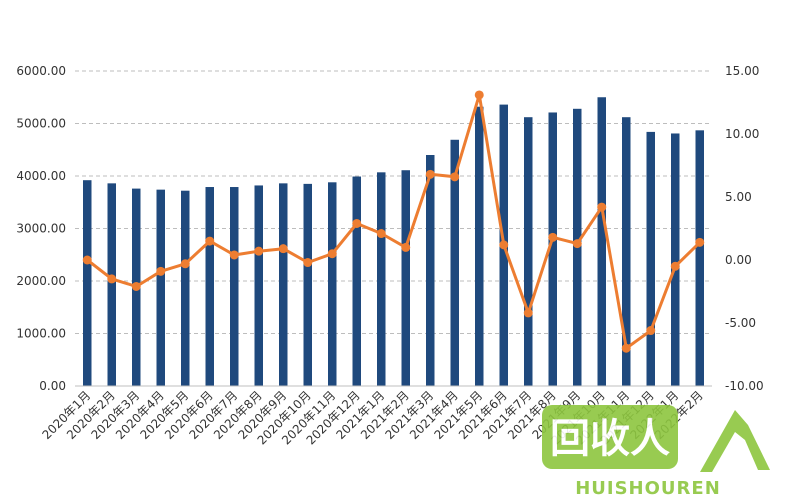 The image size is (800, 500). I want to click on right-tick-label: 10.00, so click(742, 134).